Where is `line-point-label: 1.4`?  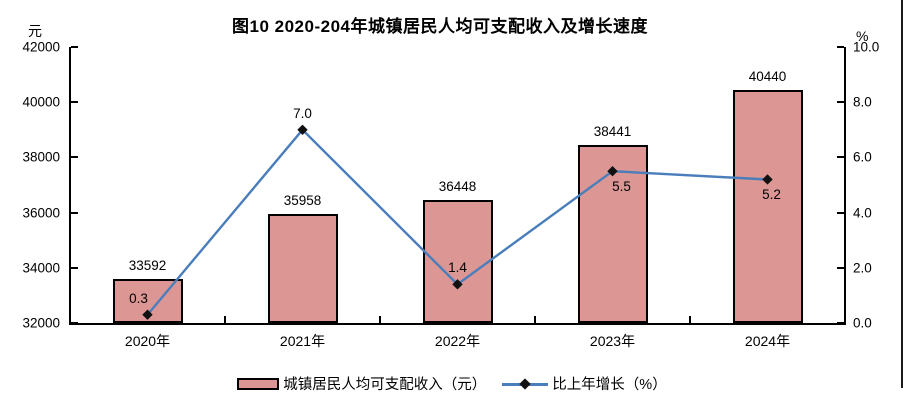
line-point-label: 1.4 is located at coordinates (457, 268).